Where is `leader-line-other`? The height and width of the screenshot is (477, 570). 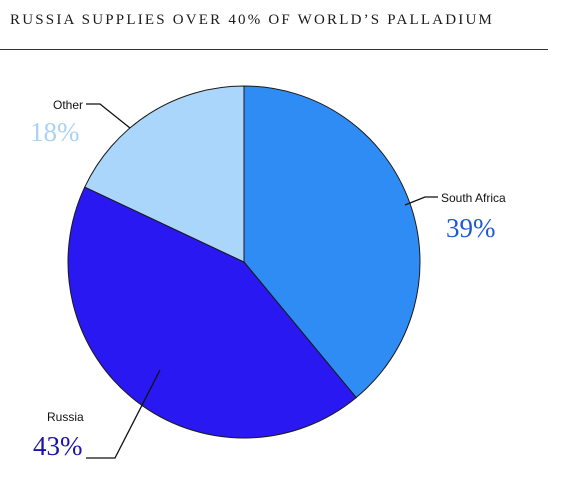 leader-line-other is located at coordinates (108, 116).